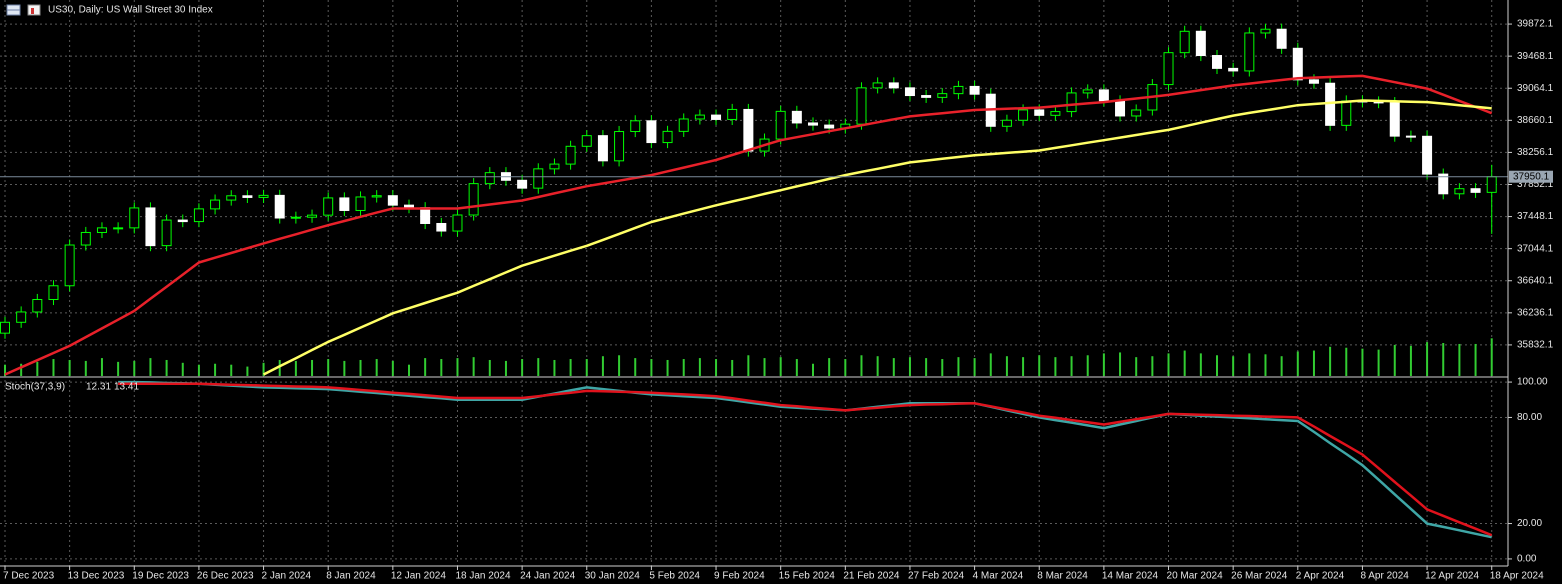 This screenshot has height=584, width=1562. Describe the element at coordinates (225, 576) in the screenshot. I see `x-tick-label: 26 Dec 2023` at that location.